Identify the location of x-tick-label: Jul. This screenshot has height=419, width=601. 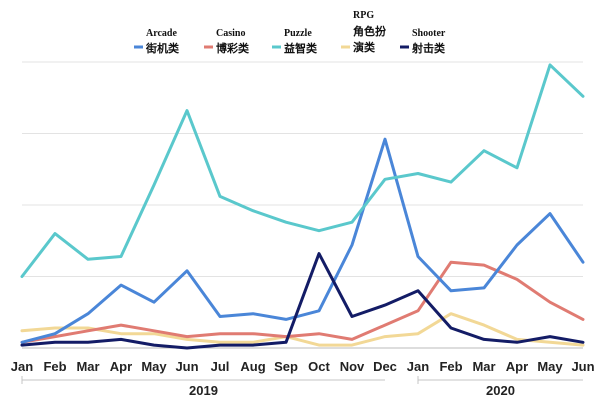
(220, 366).